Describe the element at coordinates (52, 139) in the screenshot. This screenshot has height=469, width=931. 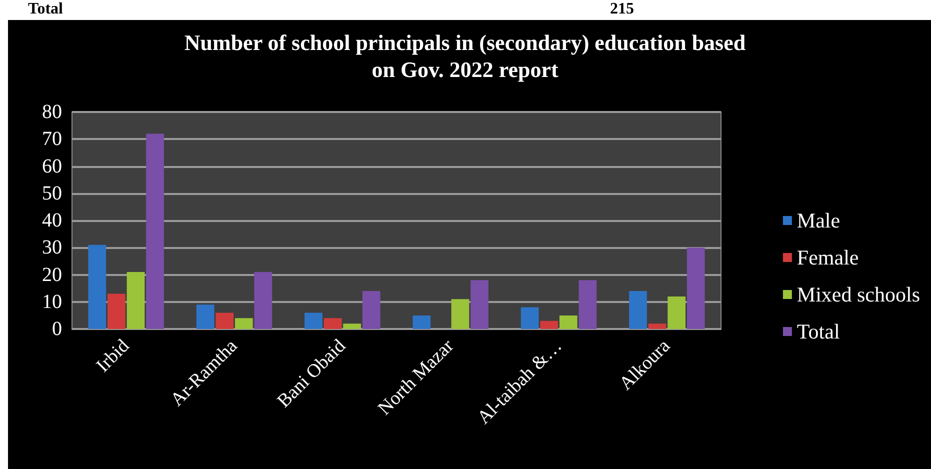
I see `y-tick-label: 70` at that location.